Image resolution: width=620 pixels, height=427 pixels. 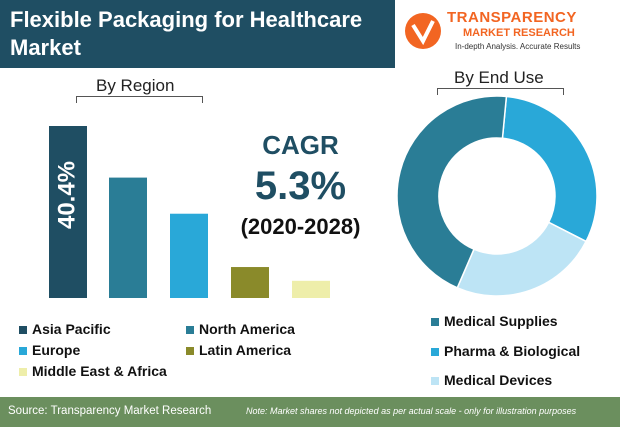 I want to click on slice-medical-supplies, so click(x=452, y=192).